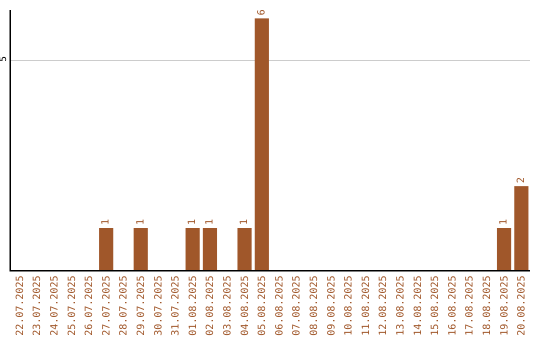  I want to click on data-label: 6, so click(262, 12).